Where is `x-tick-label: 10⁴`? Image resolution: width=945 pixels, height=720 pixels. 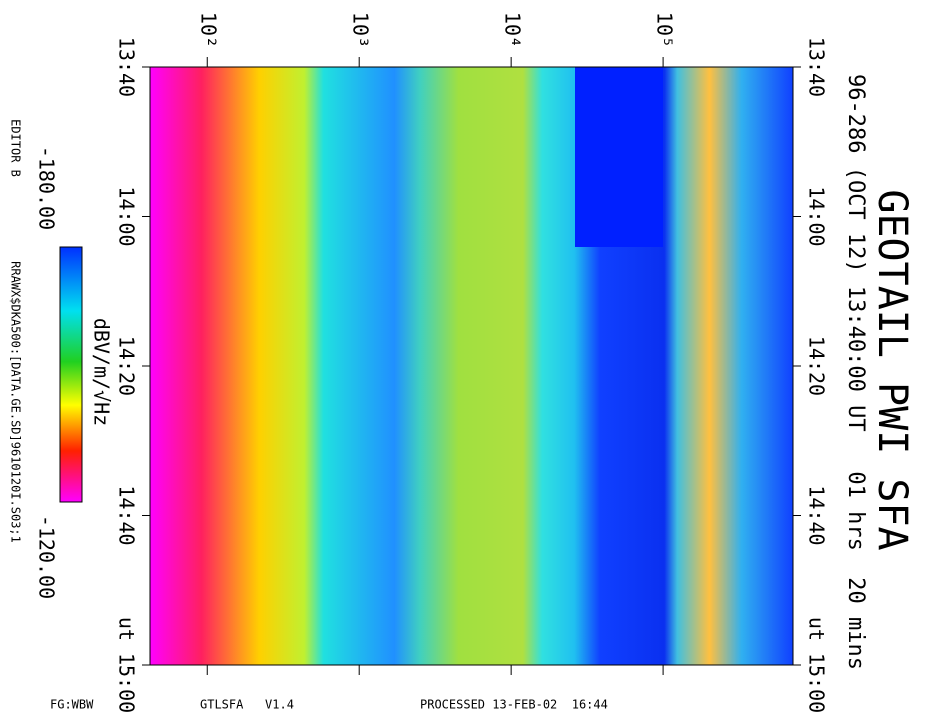 x-tick-label: 10⁴ is located at coordinates (513, 30).